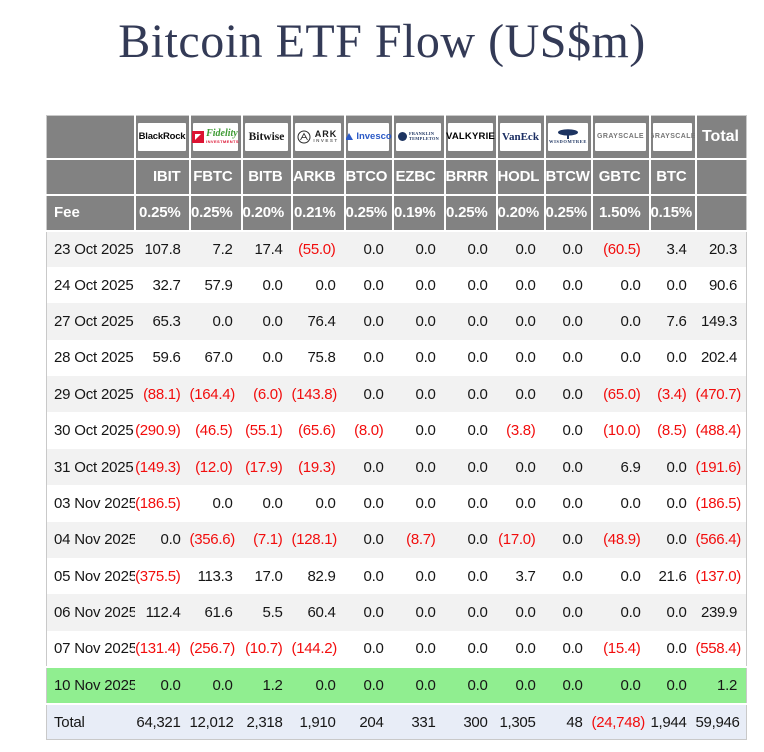 Image resolution: width=764 pixels, height=752 pixels. I want to click on logo-text: Fidelity, so click(222, 134).